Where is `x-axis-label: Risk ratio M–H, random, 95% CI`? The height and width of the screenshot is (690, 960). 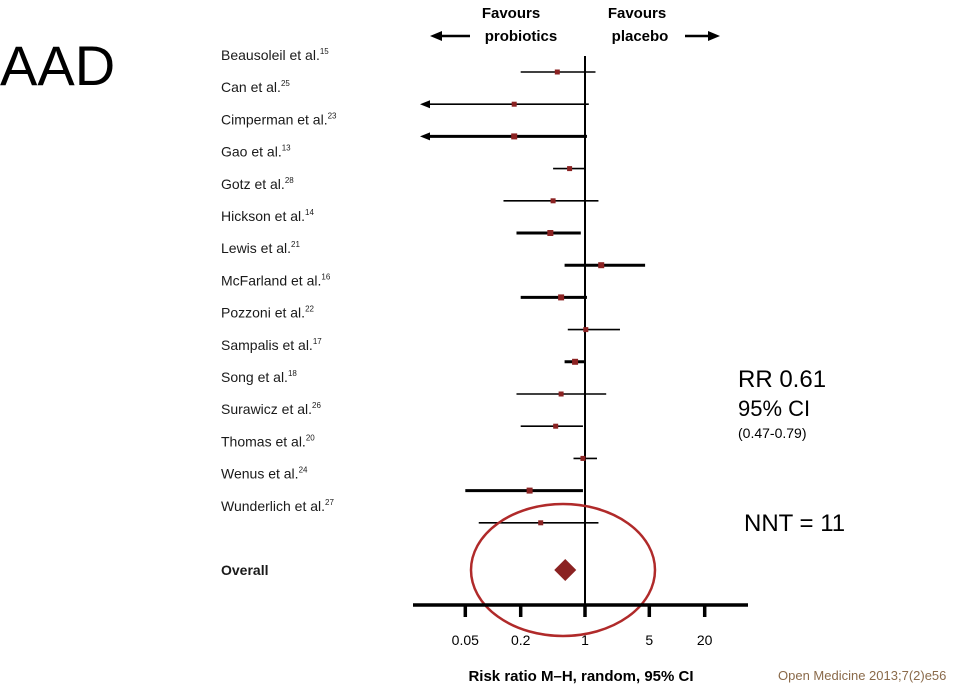 x-axis-label: Risk ratio M–H, random, 95% CI is located at coordinates (580, 676).